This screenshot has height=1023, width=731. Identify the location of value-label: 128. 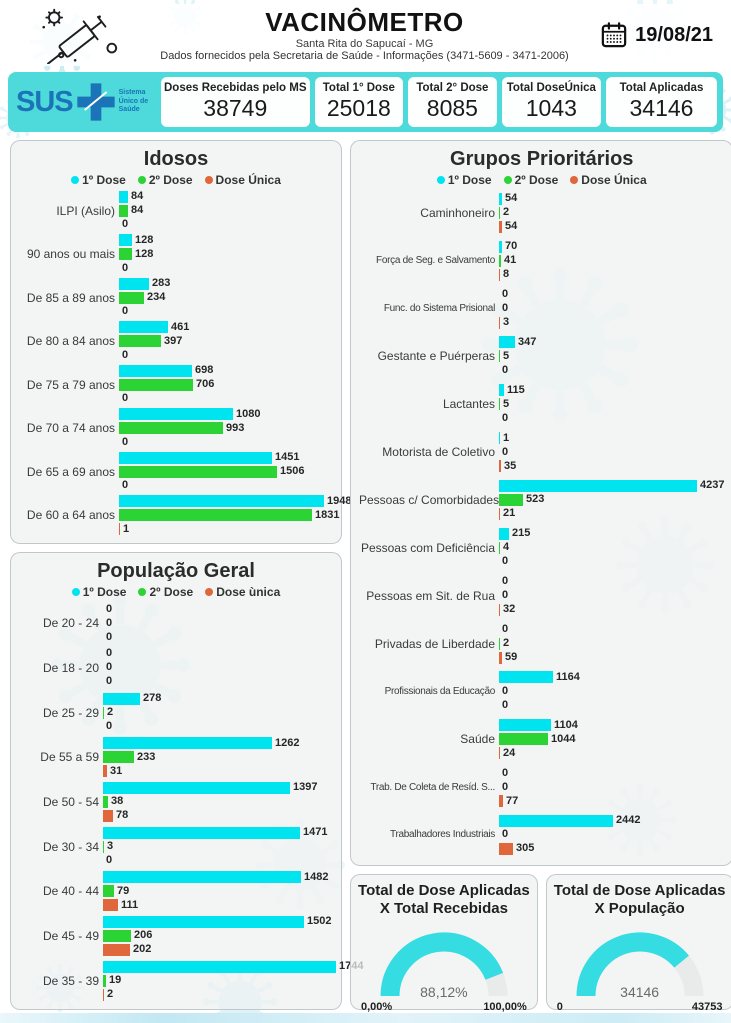
(144, 239).